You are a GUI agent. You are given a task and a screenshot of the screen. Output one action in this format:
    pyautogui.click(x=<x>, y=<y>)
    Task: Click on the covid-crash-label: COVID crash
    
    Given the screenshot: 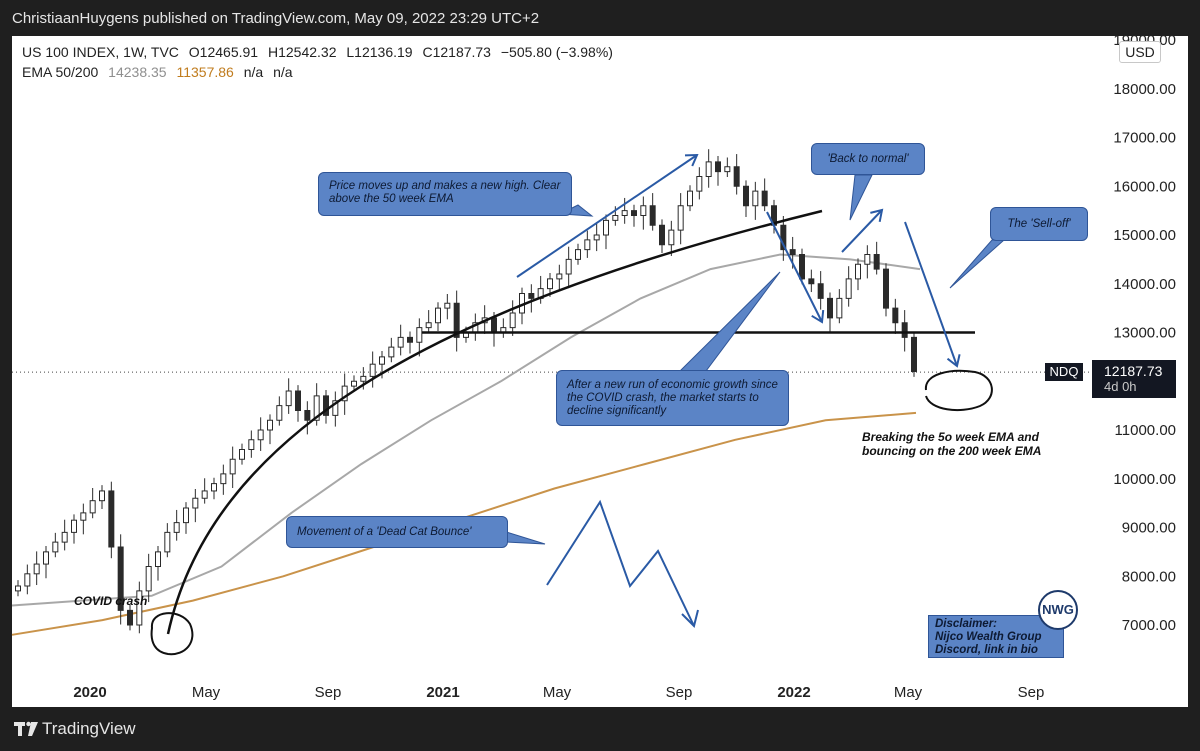 What is the action you would take?
    pyautogui.click(x=111, y=601)
    